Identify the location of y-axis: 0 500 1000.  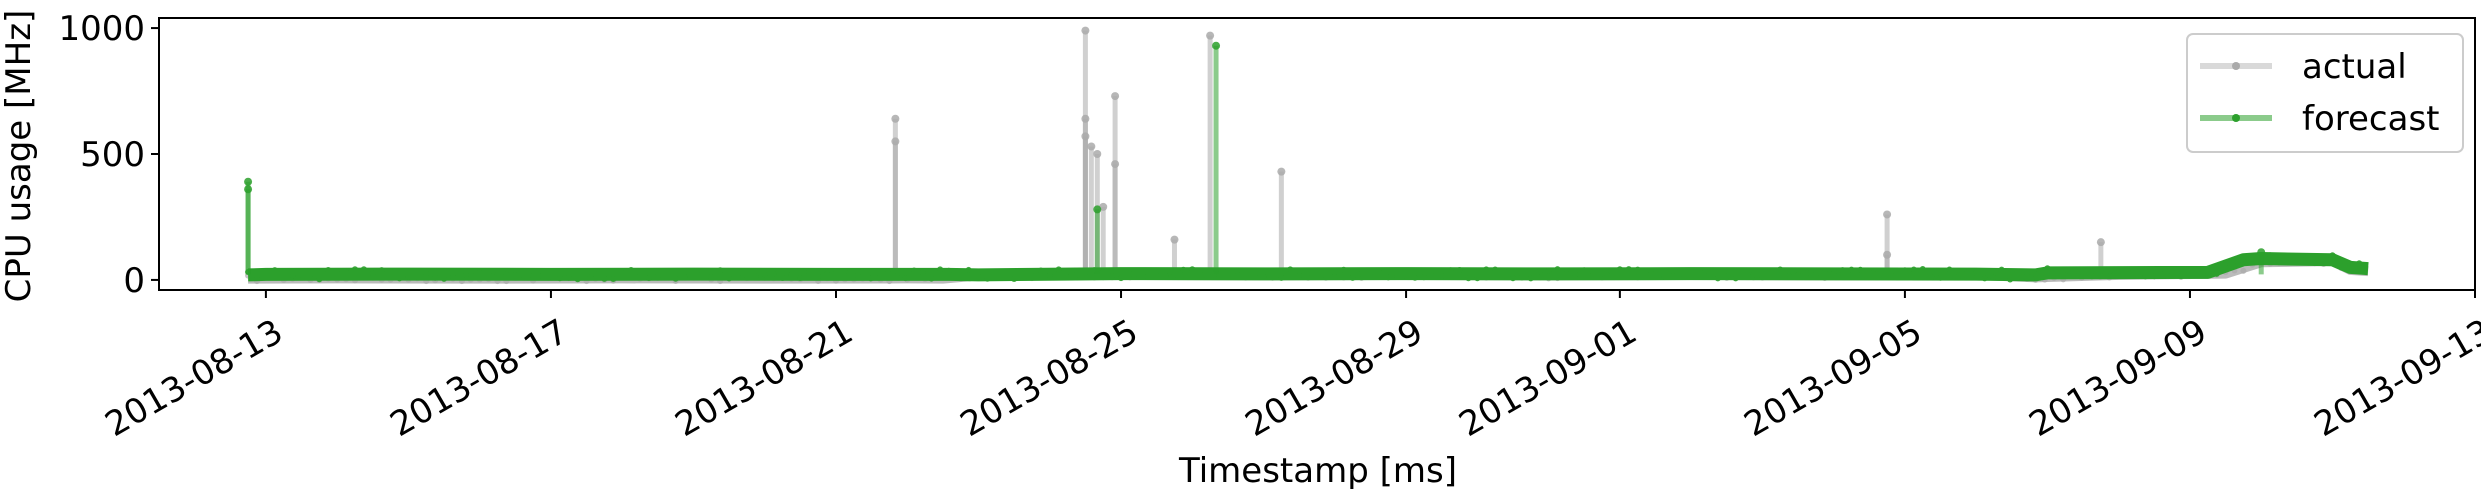
(108, 155).